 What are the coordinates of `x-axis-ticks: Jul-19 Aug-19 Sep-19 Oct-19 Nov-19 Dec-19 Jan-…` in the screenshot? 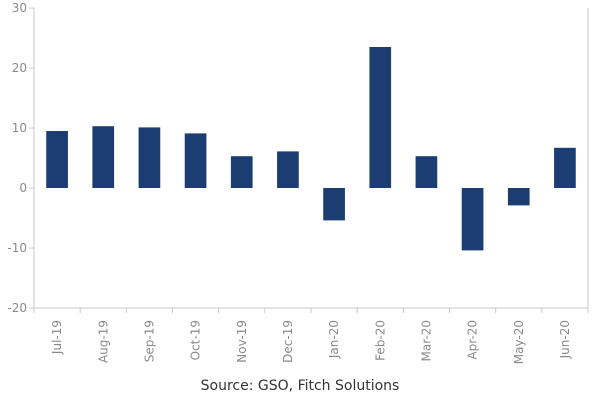 It's located at (311, 336).